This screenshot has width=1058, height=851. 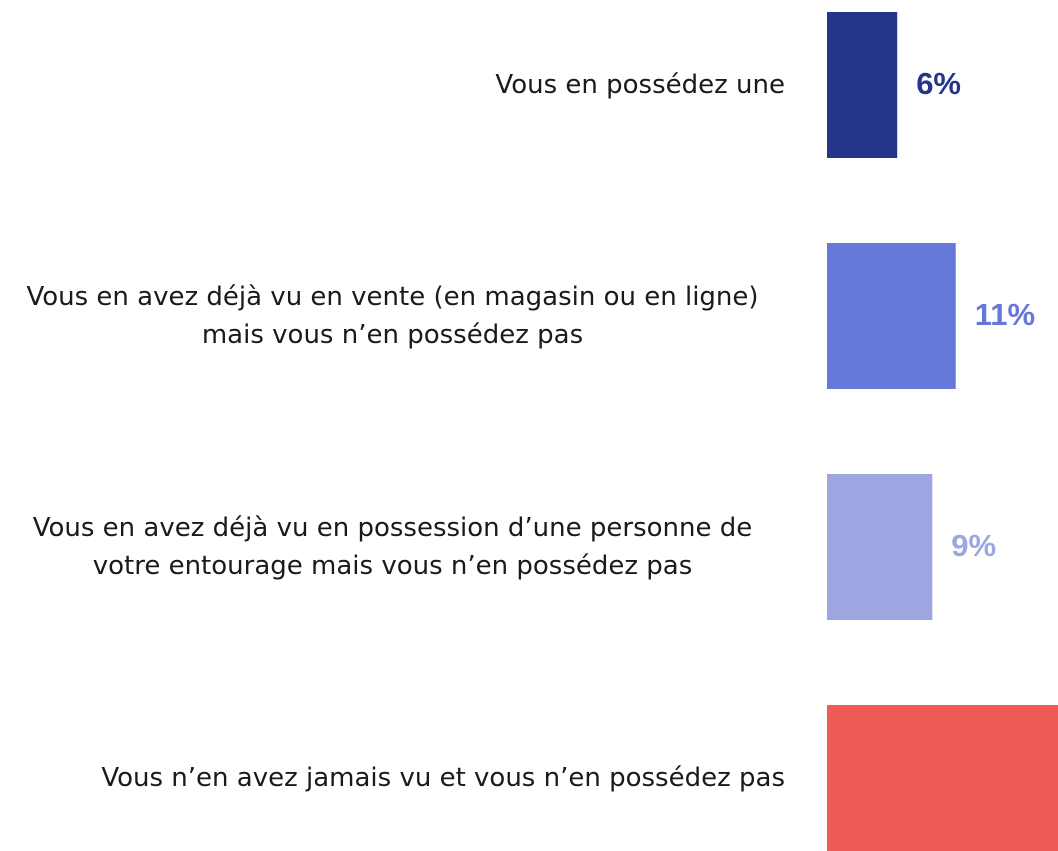 I want to click on value-label: 6%, so click(x=938, y=83).